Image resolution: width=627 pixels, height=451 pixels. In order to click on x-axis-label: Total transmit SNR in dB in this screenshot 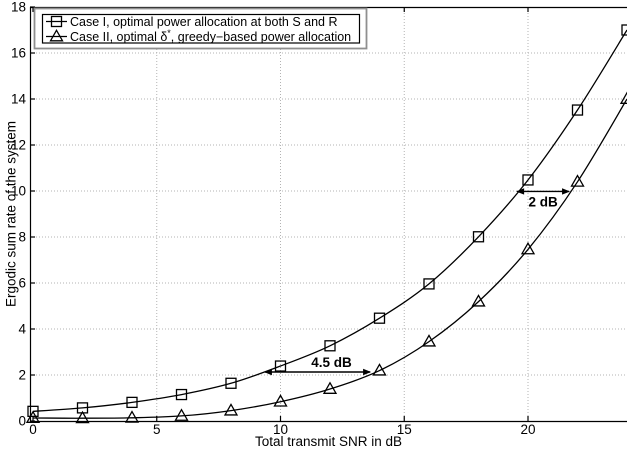, I will do `click(328, 441)`.